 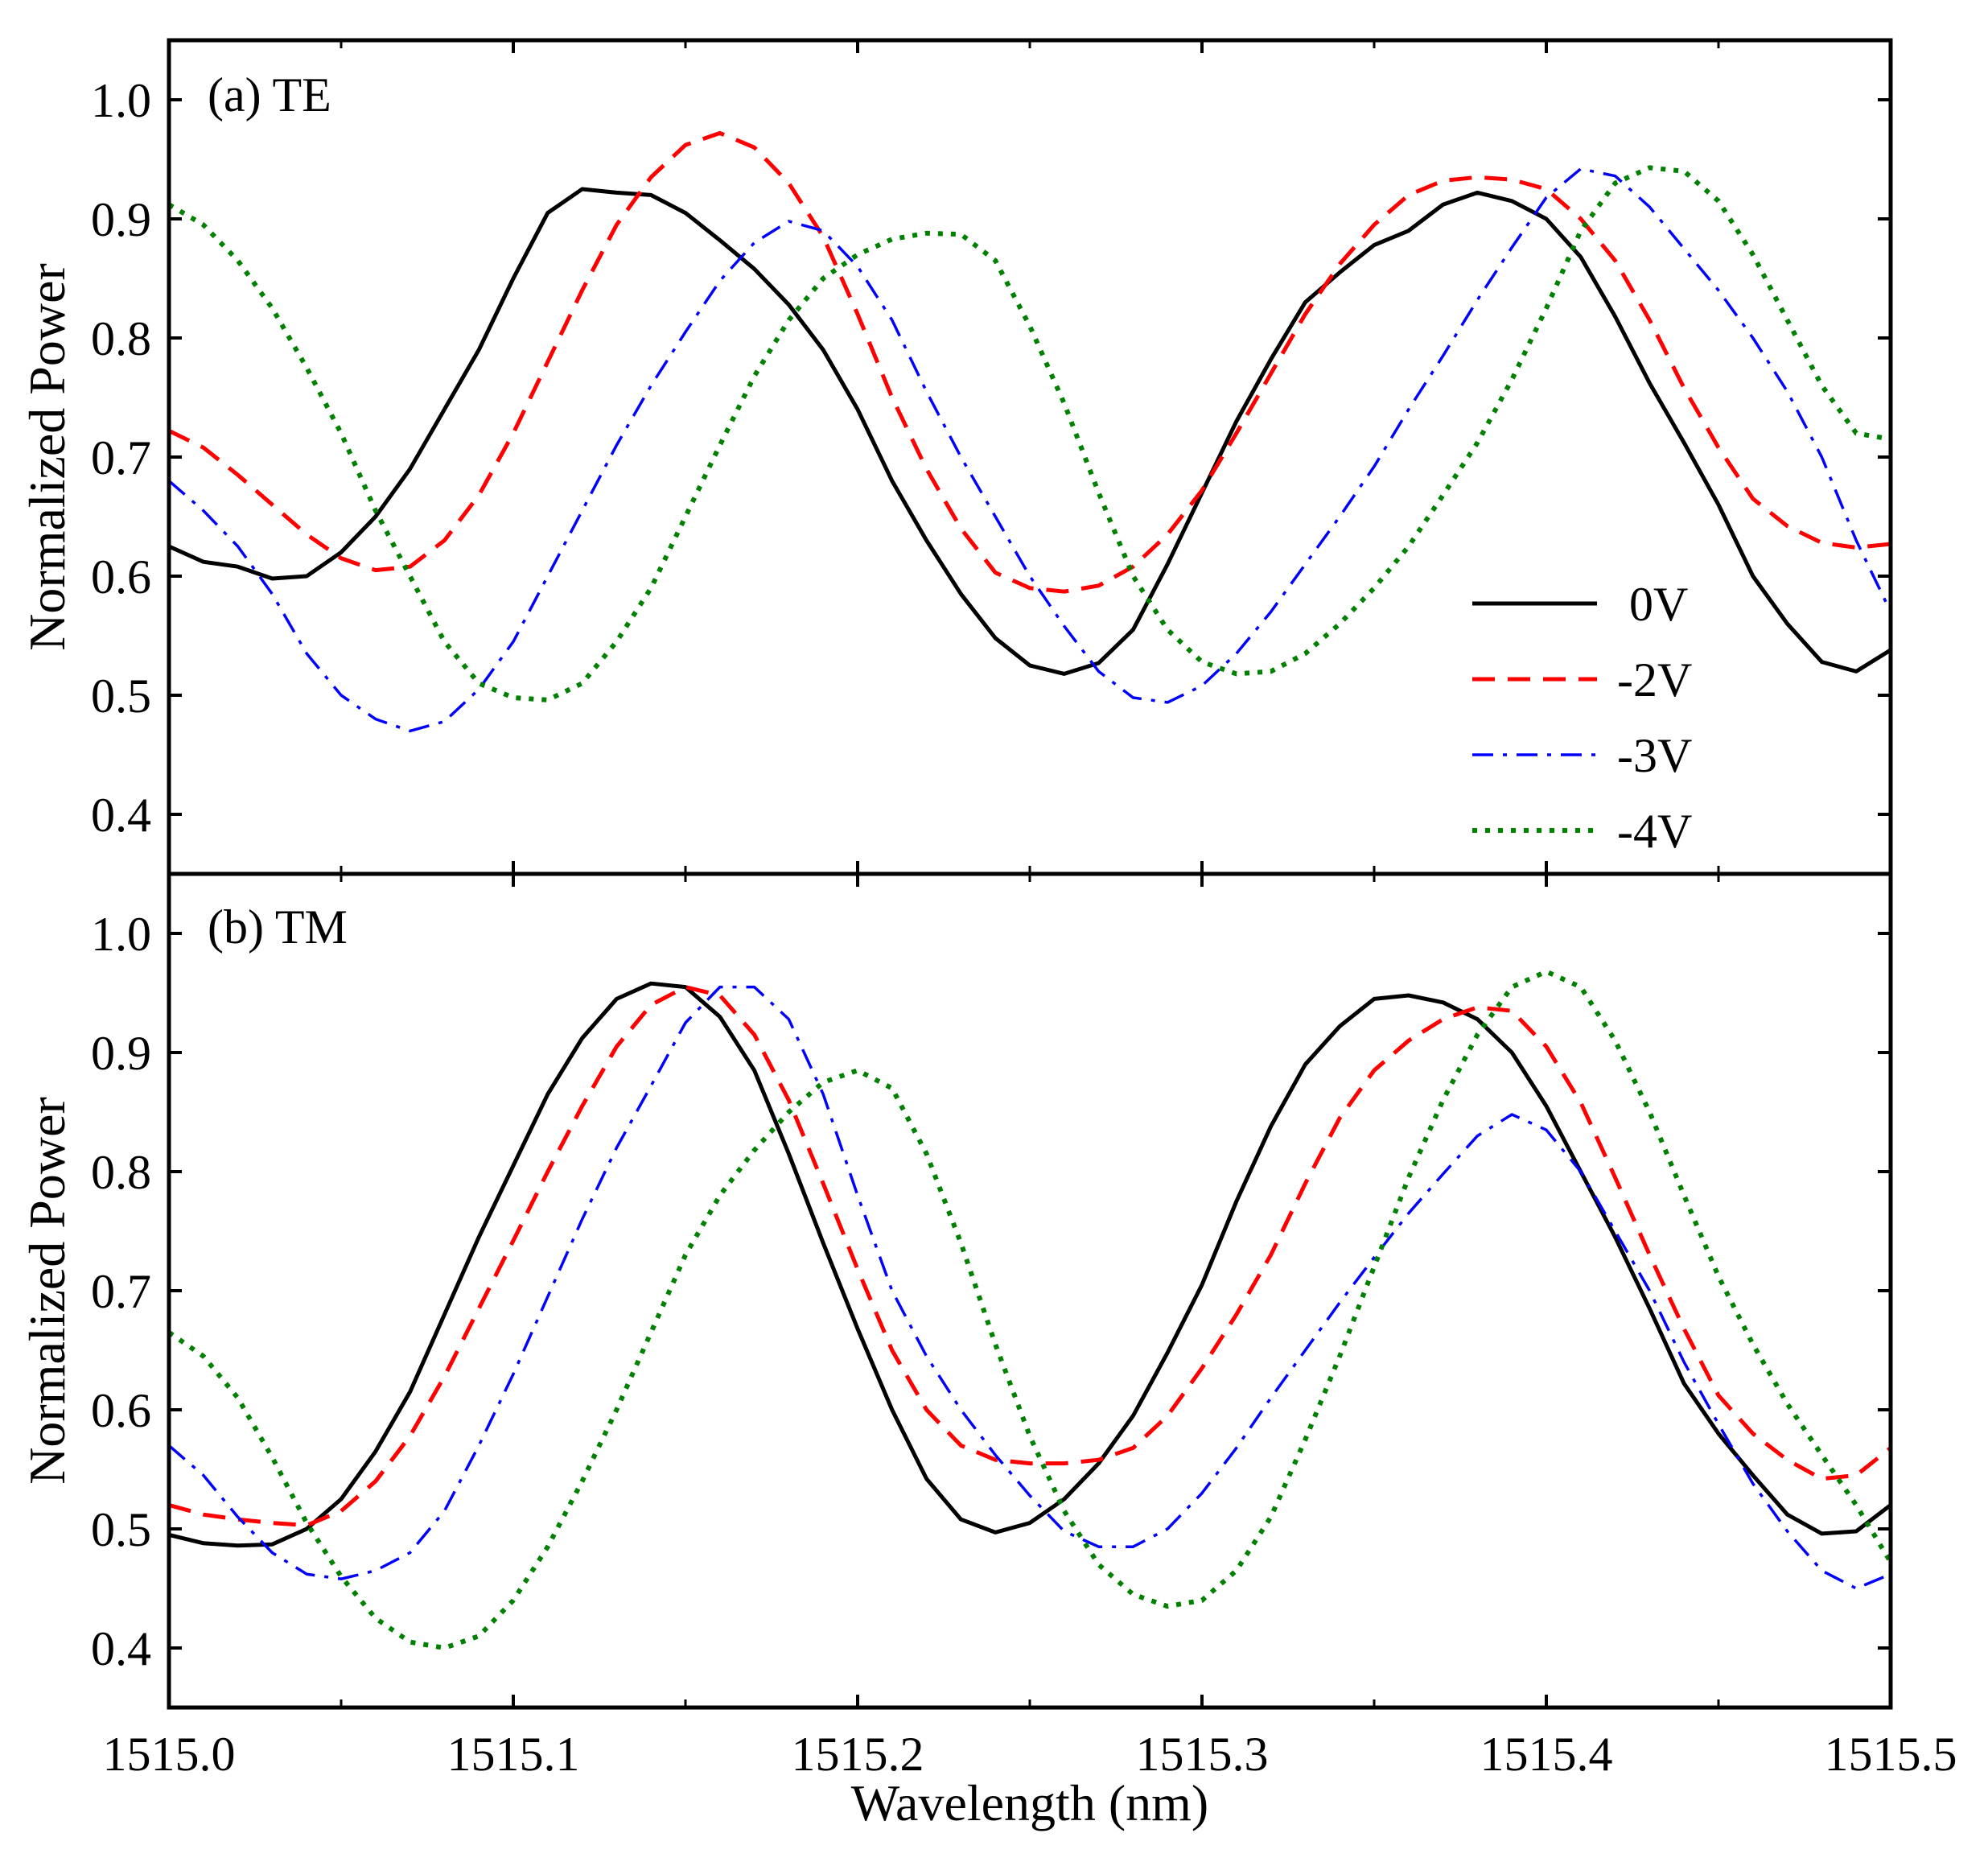 What do you see at coordinates (1546, 1754) in the screenshot?
I see `x-tick-label: 1515.4` at bounding box center [1546, 1754].